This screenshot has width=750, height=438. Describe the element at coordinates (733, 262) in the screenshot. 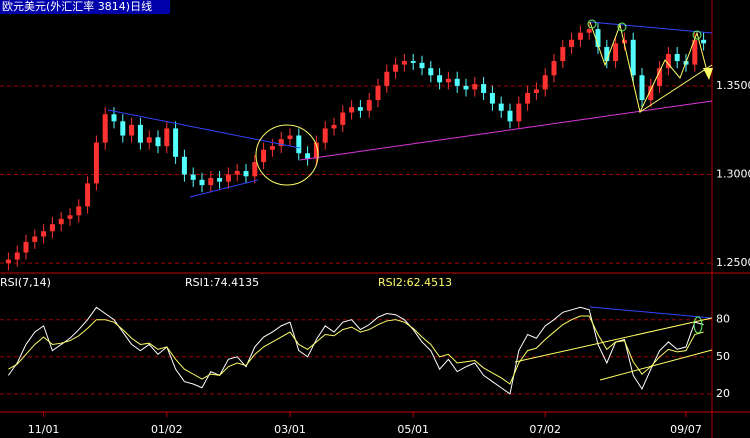

I see `y-tick-label: 1.2500` at that location.